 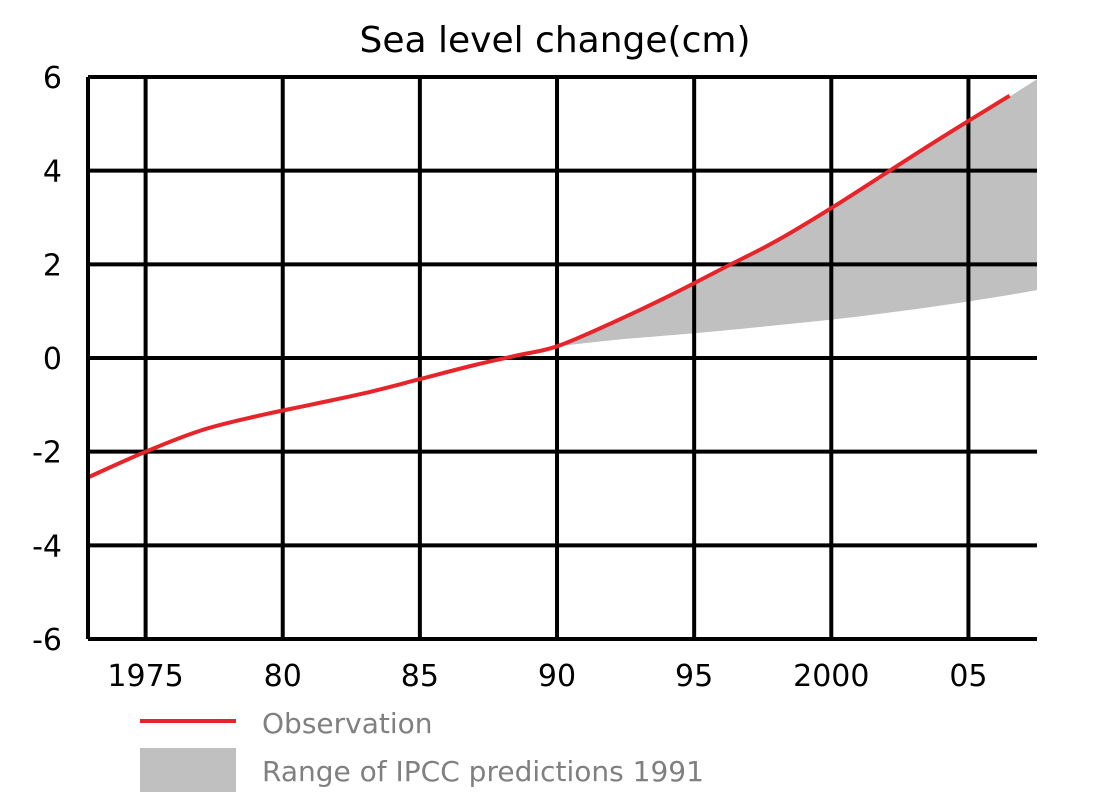 I want to click on y-tick-label: -6, so click(x=47, y=640).